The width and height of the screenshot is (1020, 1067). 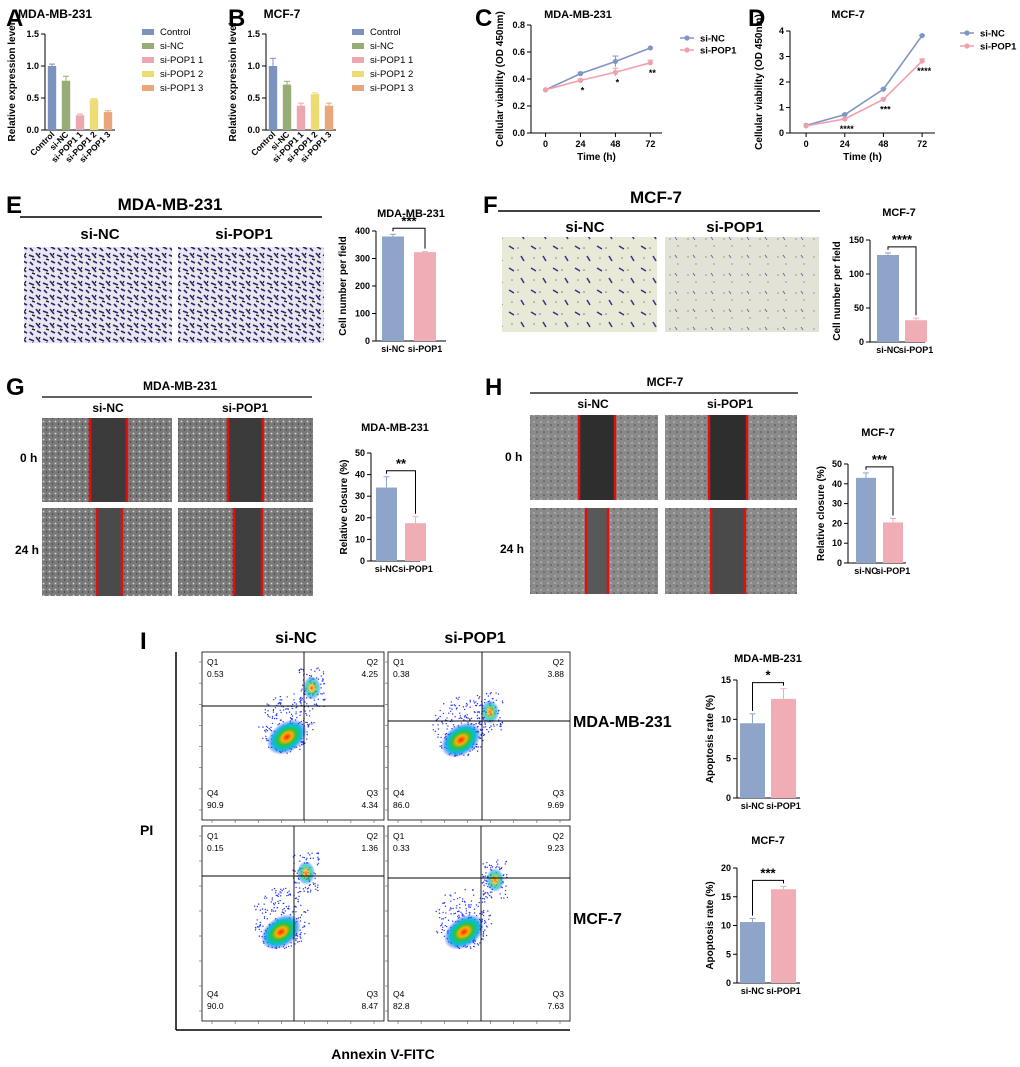 I want to click on legend-entry: si-POP1, so click(x=998, y=47).